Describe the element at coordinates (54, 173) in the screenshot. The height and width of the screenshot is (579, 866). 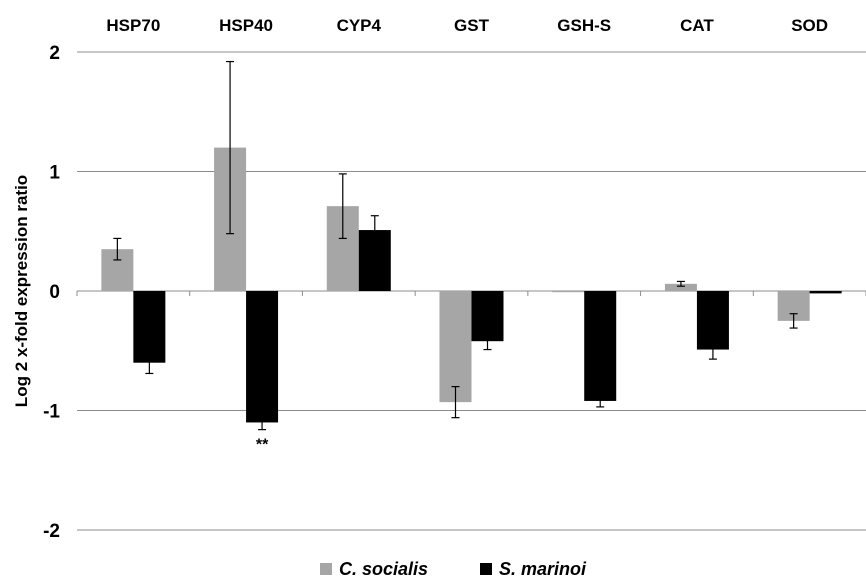
I see `y-tick-label: 1` at that location.